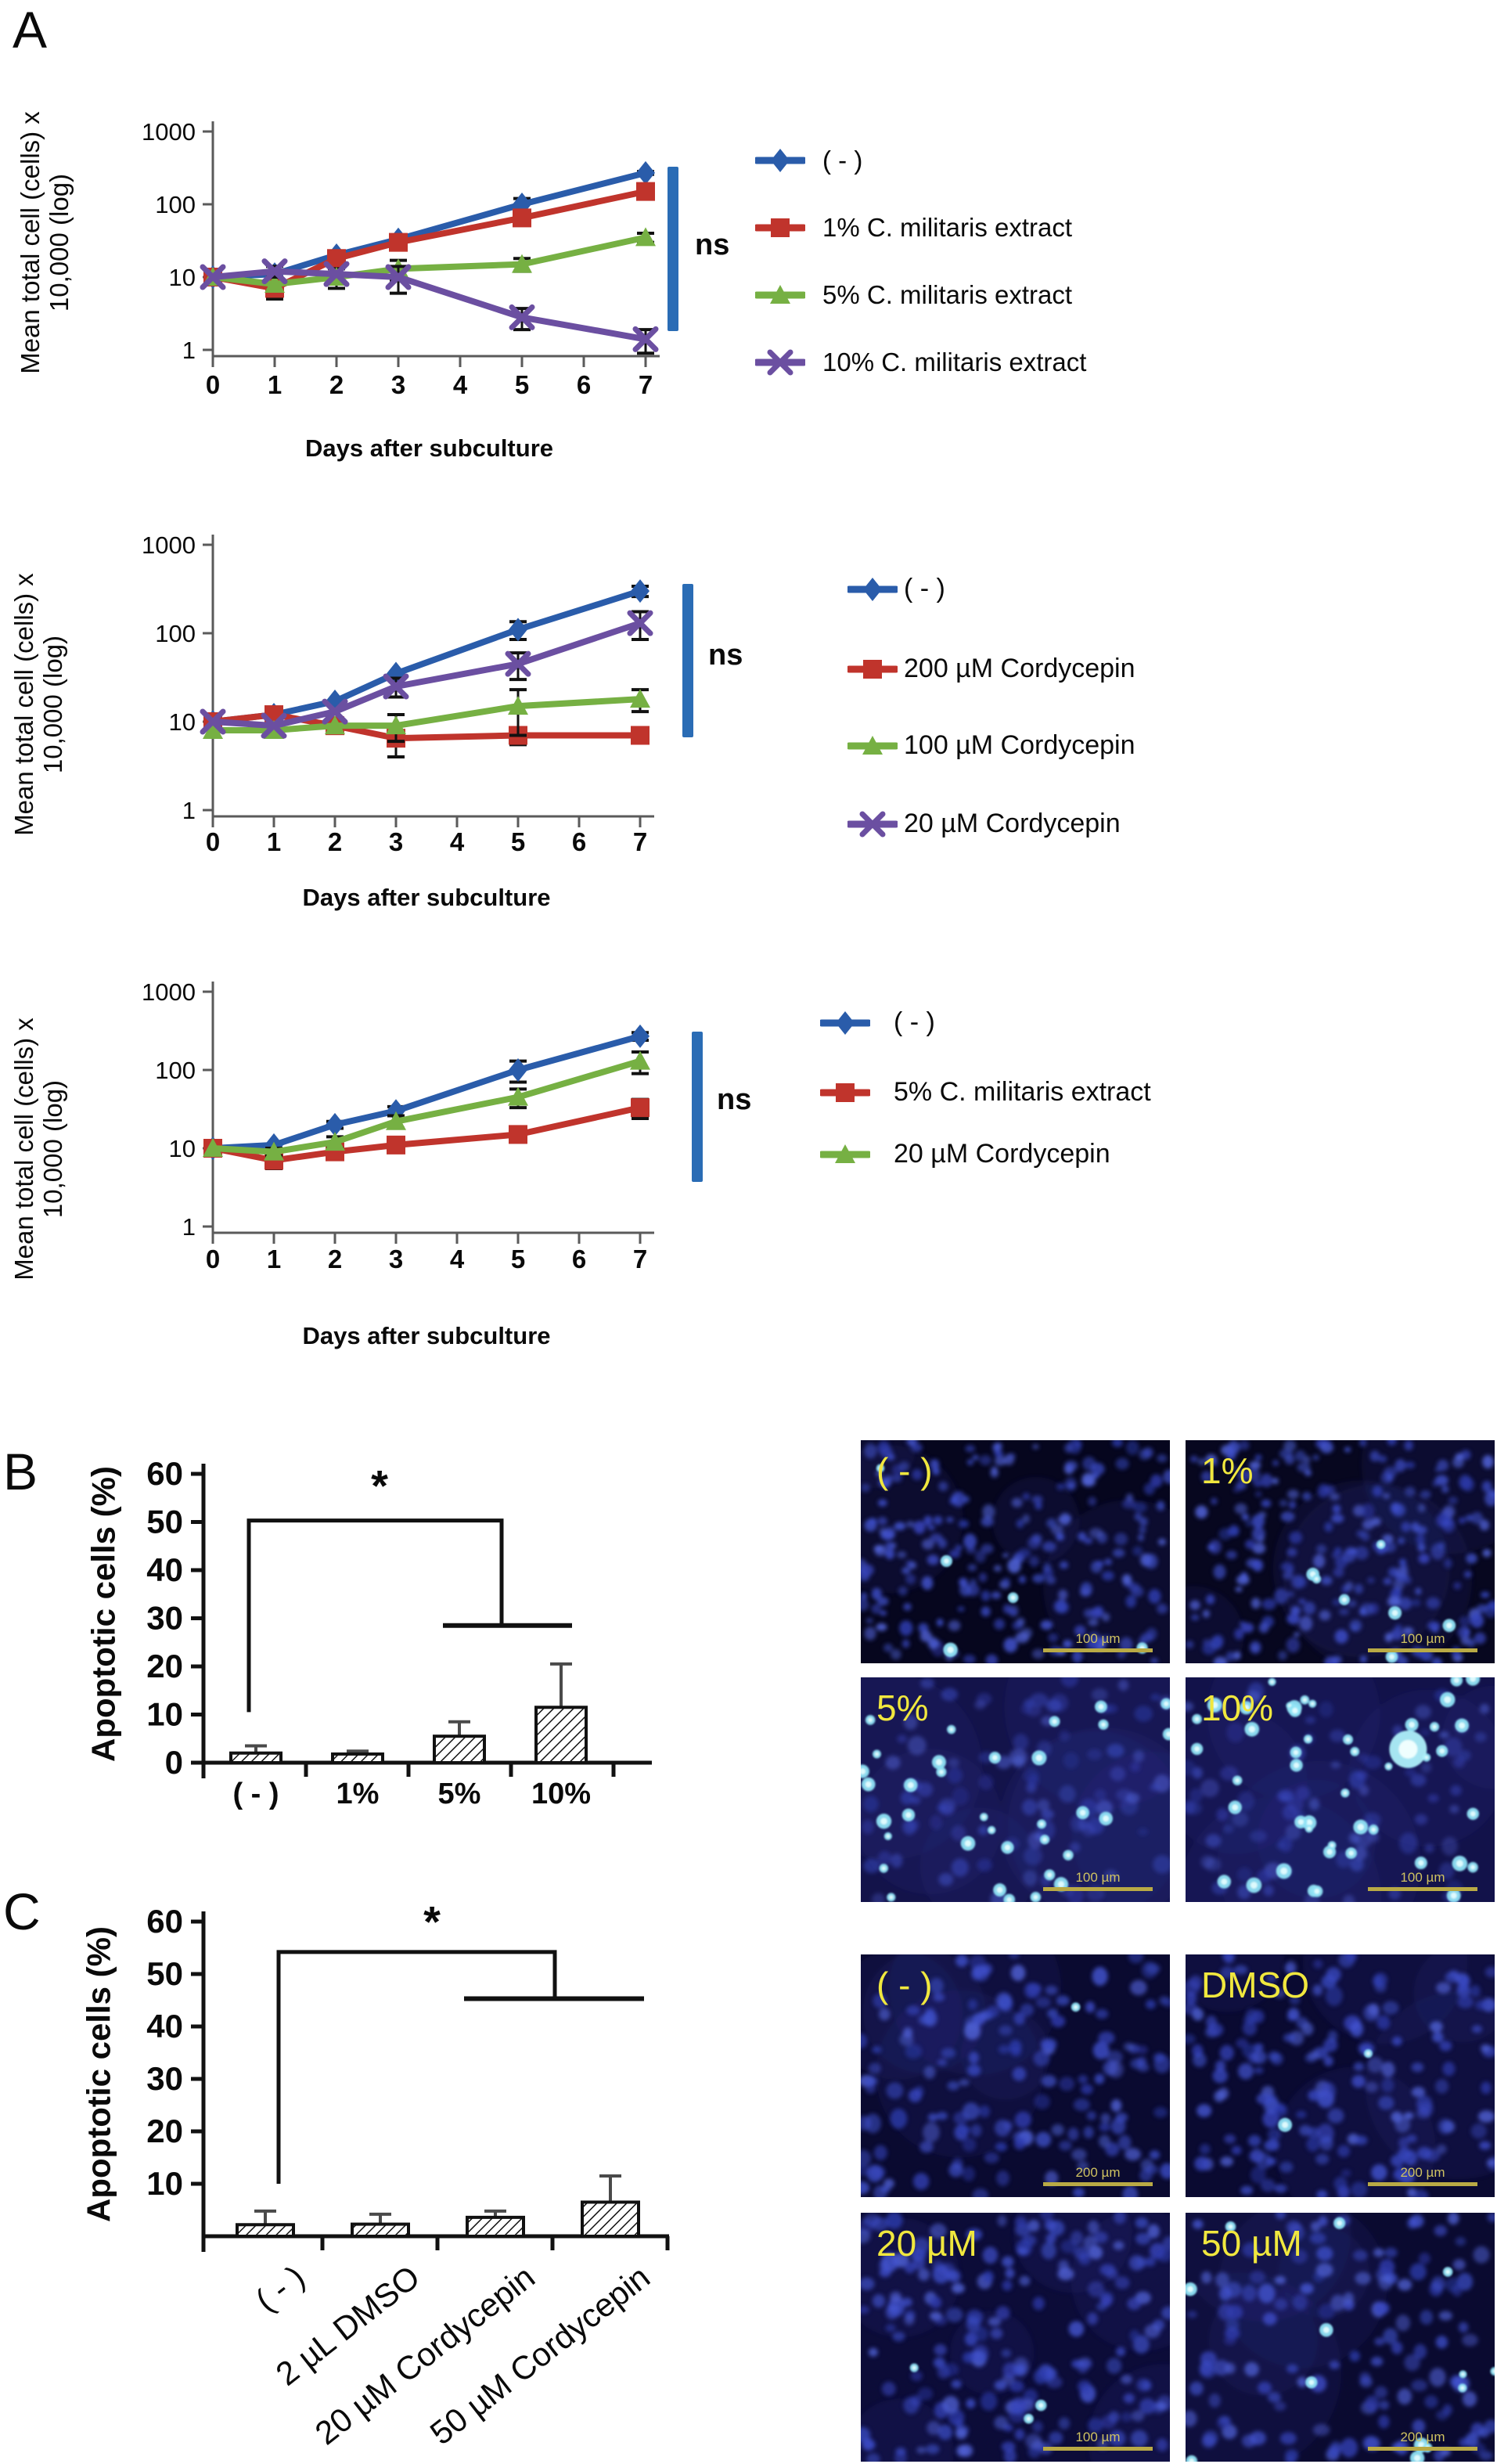  Describe the element at coordinates (399, 1633) in the screenshot. I see `apoptosis-bar-chart-extract: 0 10 20 30 40 50 60 * ( - ) 1% 5% 10%` at that location.